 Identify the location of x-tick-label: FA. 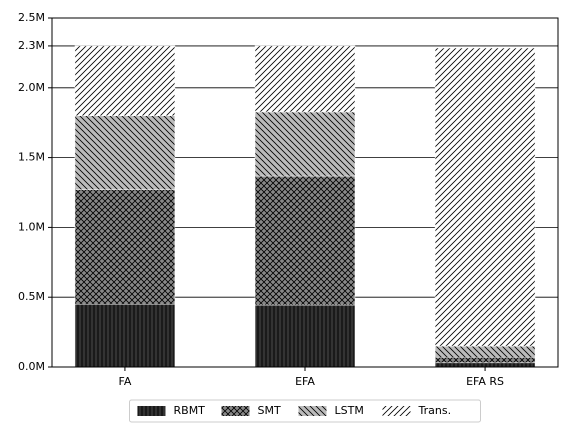
(125, 381).